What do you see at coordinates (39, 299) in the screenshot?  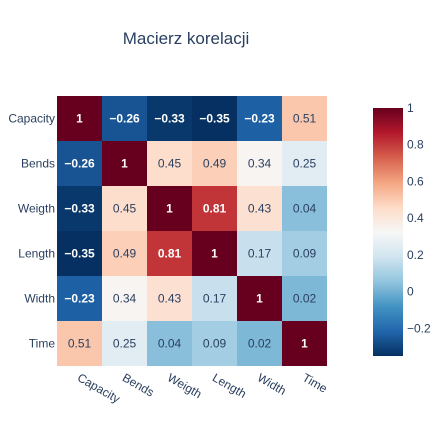 I see `y-tick-label-width: Width` at bounding box center [39, 299].